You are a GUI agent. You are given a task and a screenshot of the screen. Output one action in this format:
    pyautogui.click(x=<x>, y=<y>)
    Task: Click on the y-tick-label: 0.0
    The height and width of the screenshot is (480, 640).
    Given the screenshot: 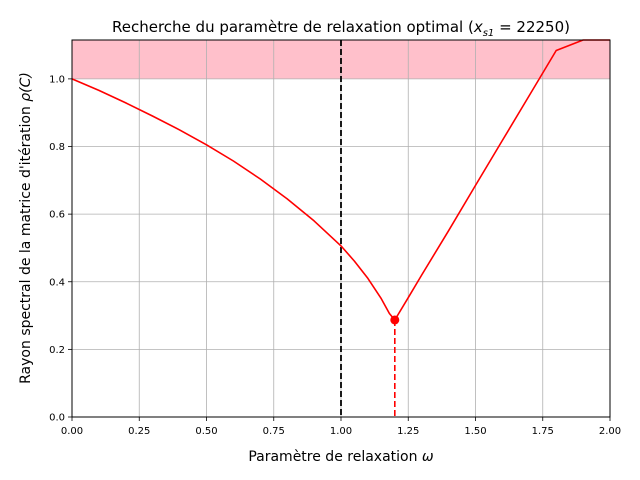 What is the action you would take?
    pyautogui.click(x=57, y=418)
    